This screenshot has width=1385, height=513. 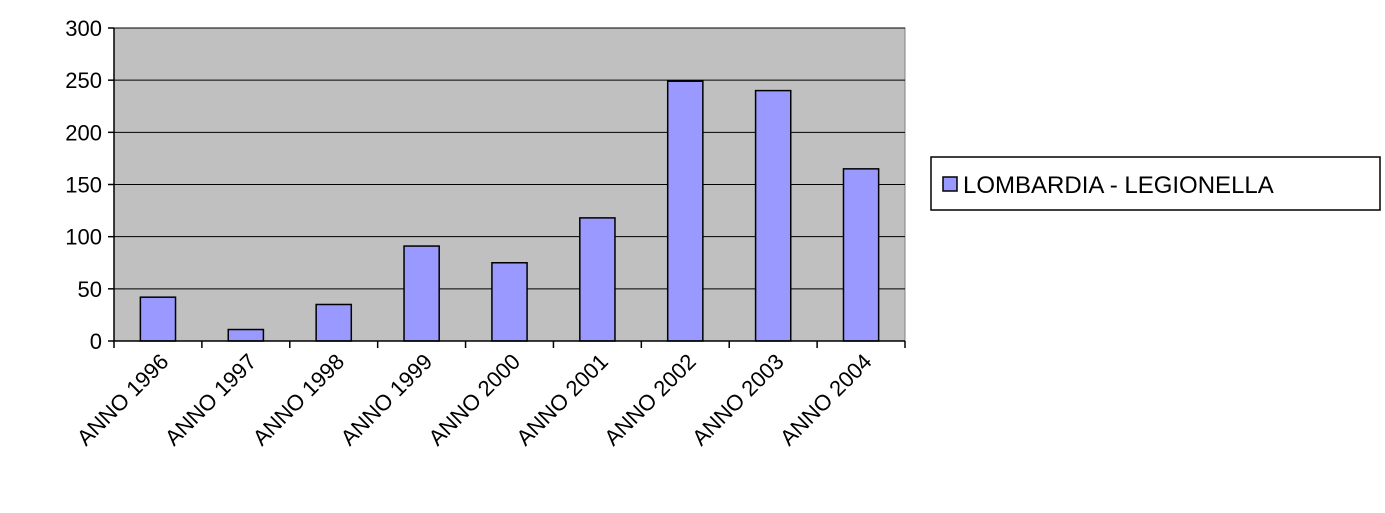 What do you see at coordinates (950, 184) in the screenshot?
I see `legend-swatch` at bounding box center [950, 184].